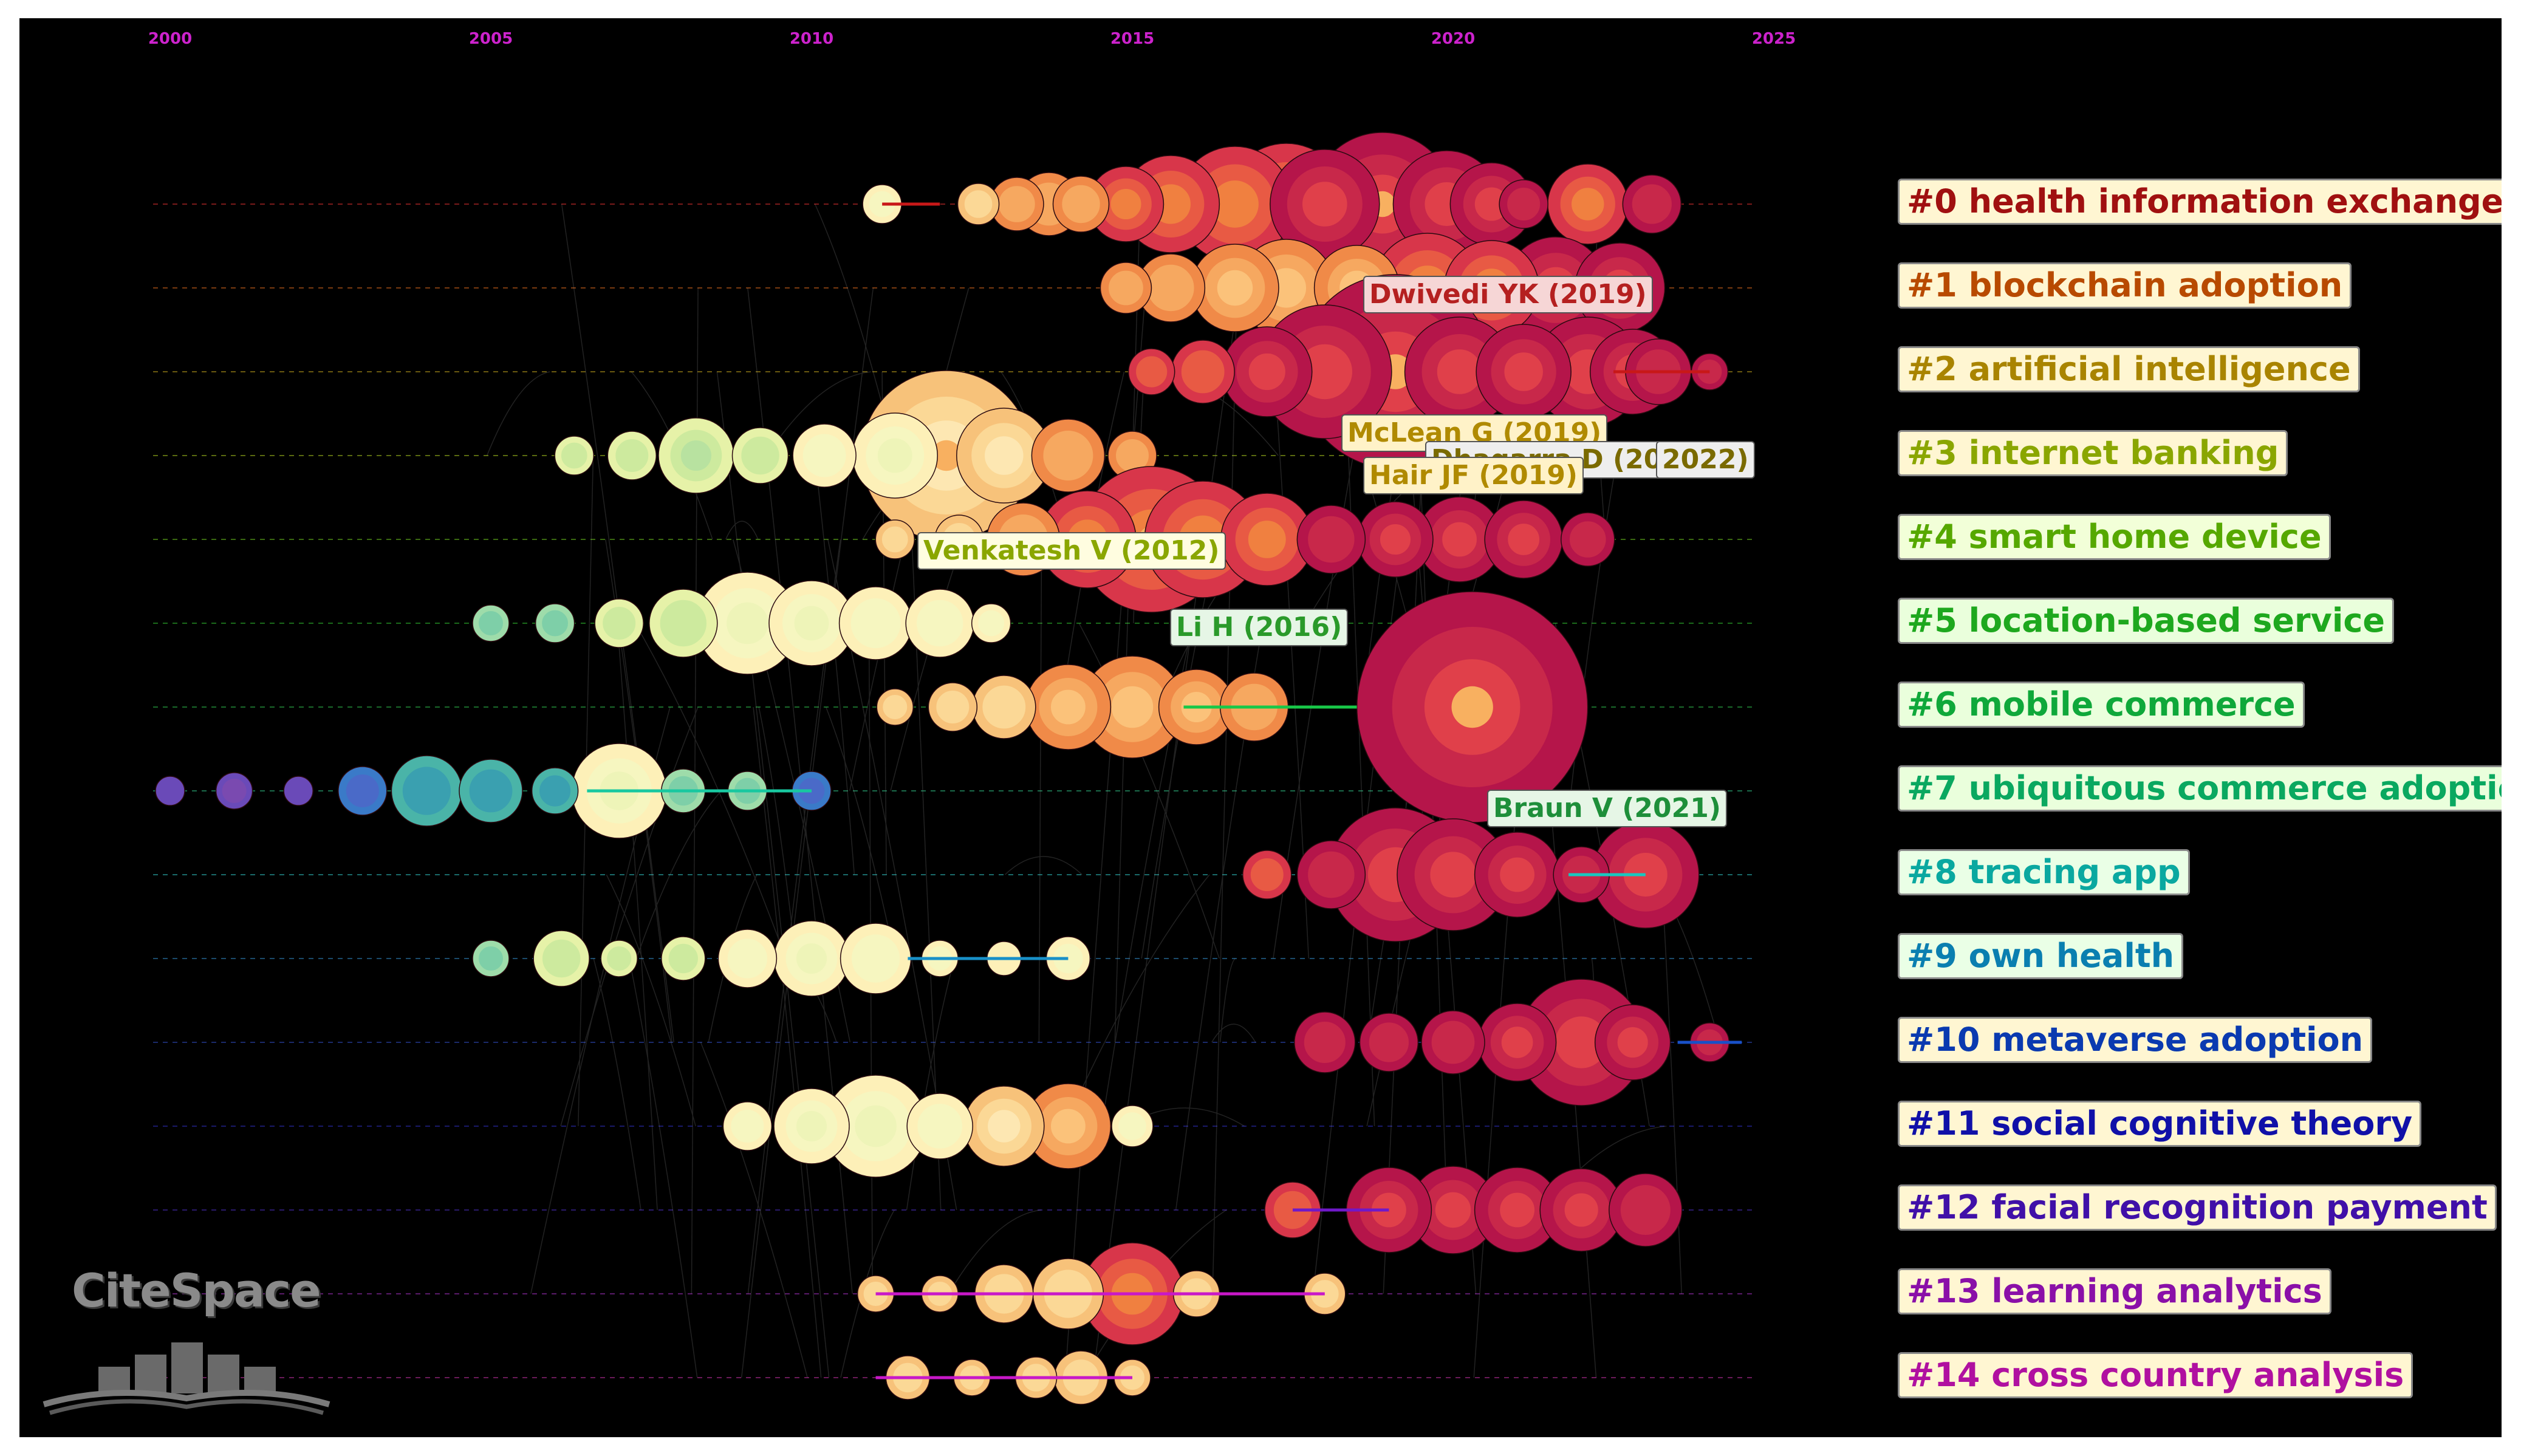 The width and height of the screenshot is (2521, 1456). What do you see at coordinates (811, 39) in the screenshot?
I see `year-tick-2010: 2010` at bounding box center [811, 39].